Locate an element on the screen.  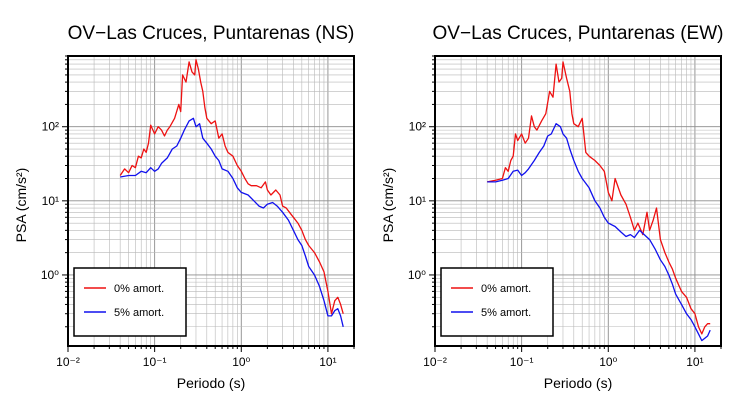
ns-chart-title: OV−Las Cruces, Puntarenas (NS) is located at coordinates (211, 33).